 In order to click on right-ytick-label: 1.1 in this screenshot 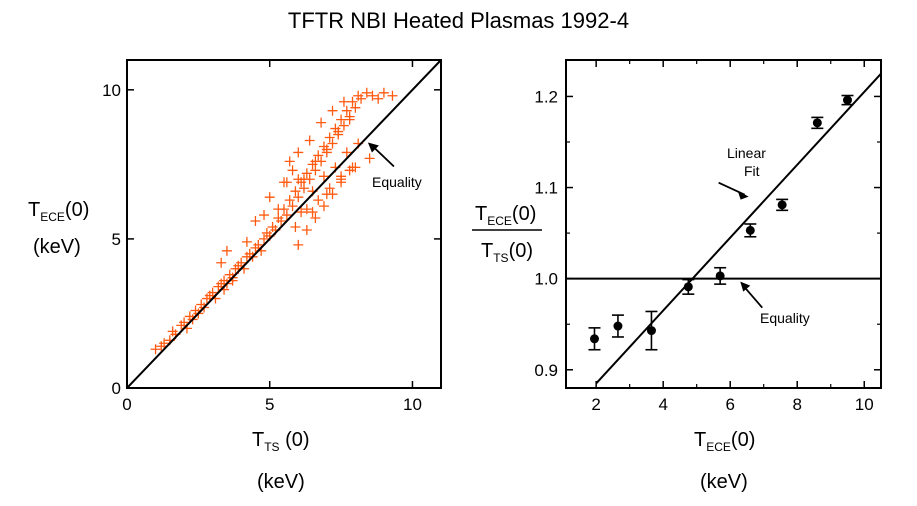, I will do `click(546, 188)`.